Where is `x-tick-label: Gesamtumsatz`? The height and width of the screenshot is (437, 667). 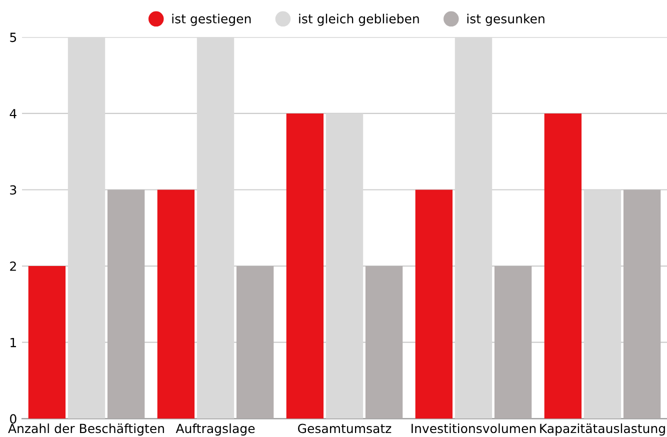
x-tick-label: Gesamtumsatz is located at coordinates (345, 429).